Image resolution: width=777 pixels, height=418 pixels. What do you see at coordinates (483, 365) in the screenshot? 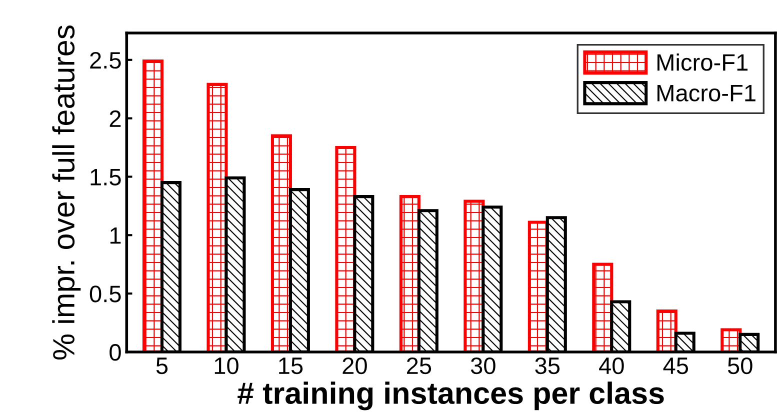
I see `x-tick-label: 30` at bounding box center [483, 365].